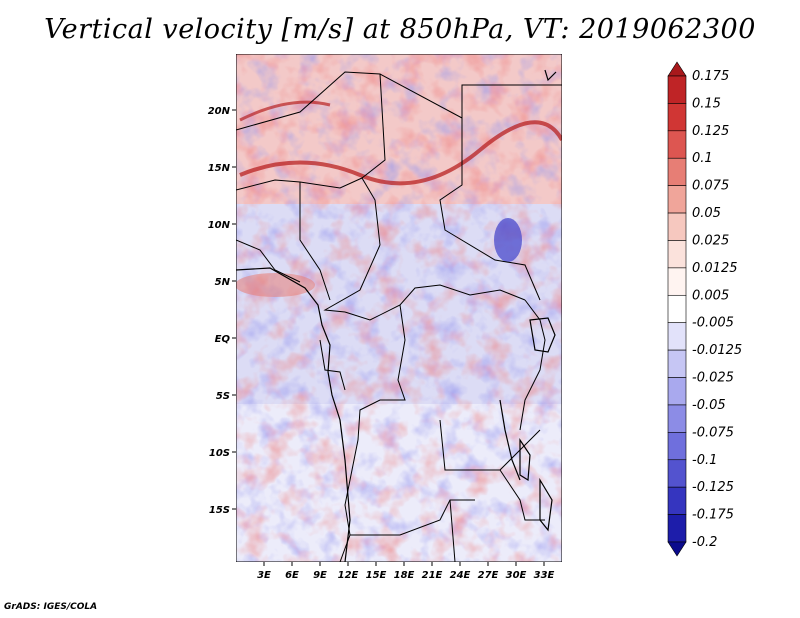 The height and width of the screenshot is (618, 800). What do you see at coordinates (264, 575) in the screenshot?
I see `lon-tick-label: 3E` at bounding box center [264, 575].